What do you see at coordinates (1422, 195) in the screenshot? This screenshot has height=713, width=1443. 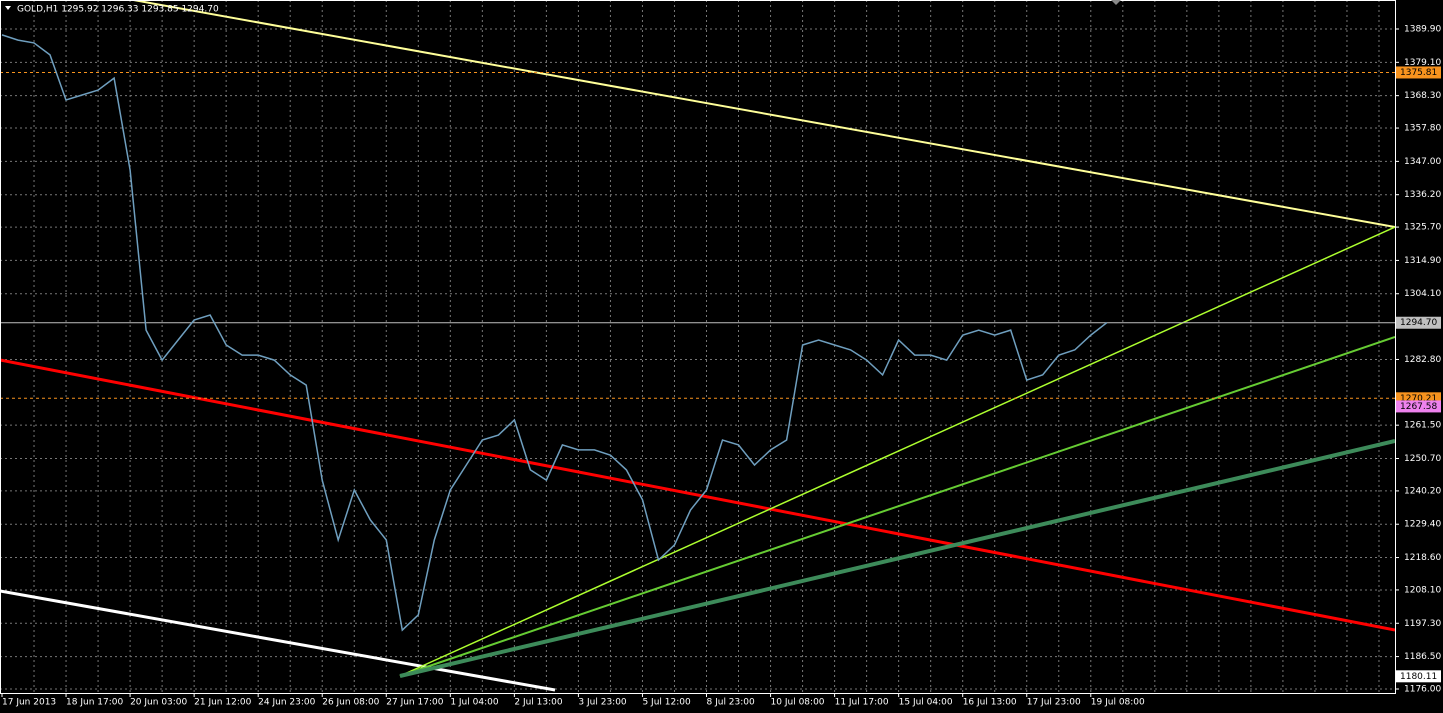 I see `y-tick-label: 1336.20` at bounding box center [1422, 195].